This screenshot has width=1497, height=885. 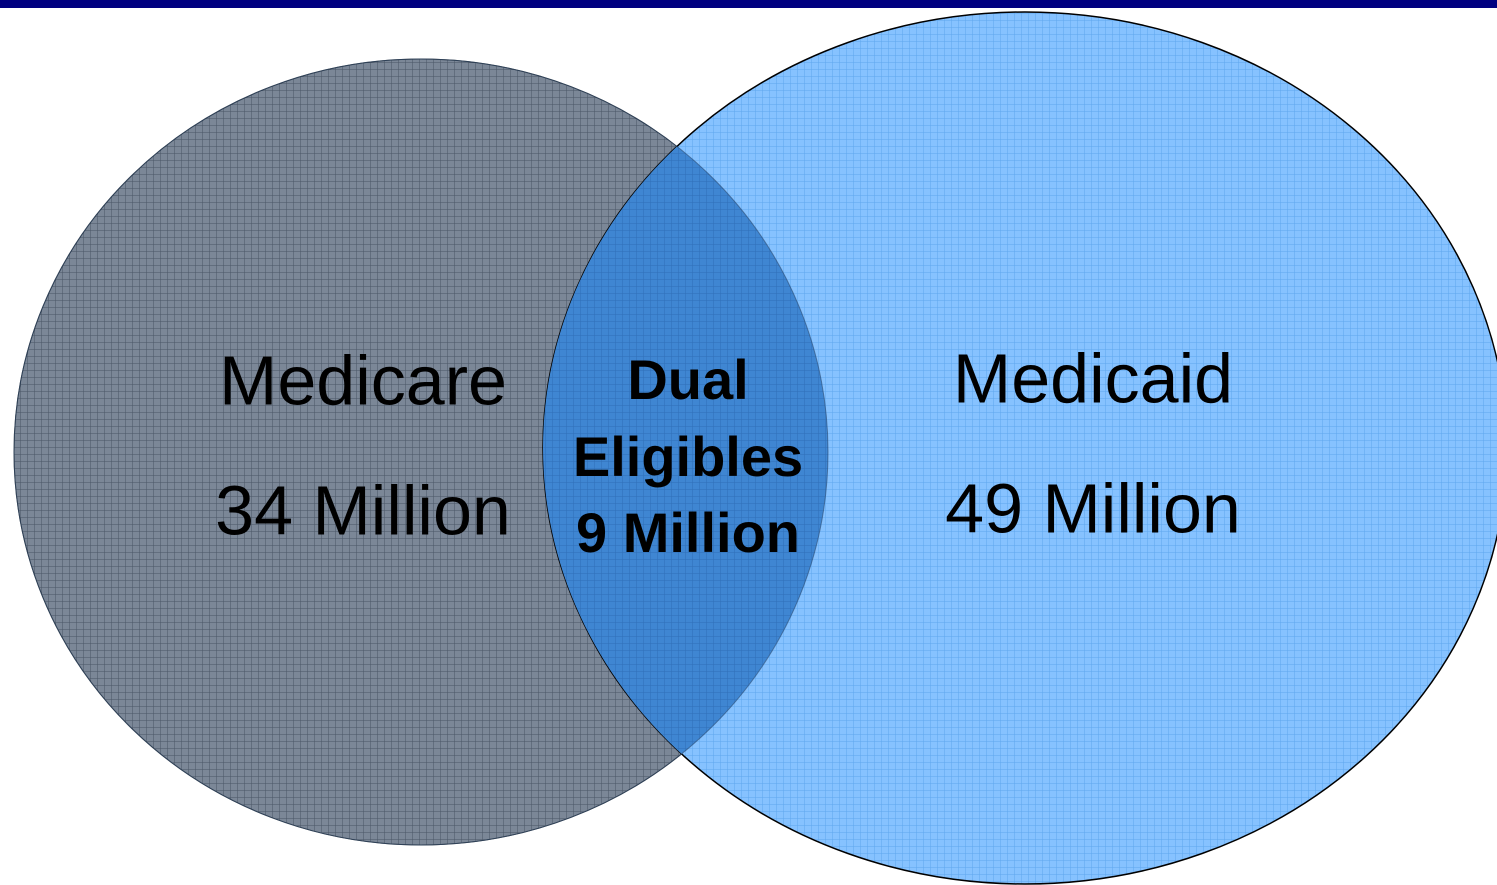 I want to click on set-count: 34 Million, so click(x=363, y=510).